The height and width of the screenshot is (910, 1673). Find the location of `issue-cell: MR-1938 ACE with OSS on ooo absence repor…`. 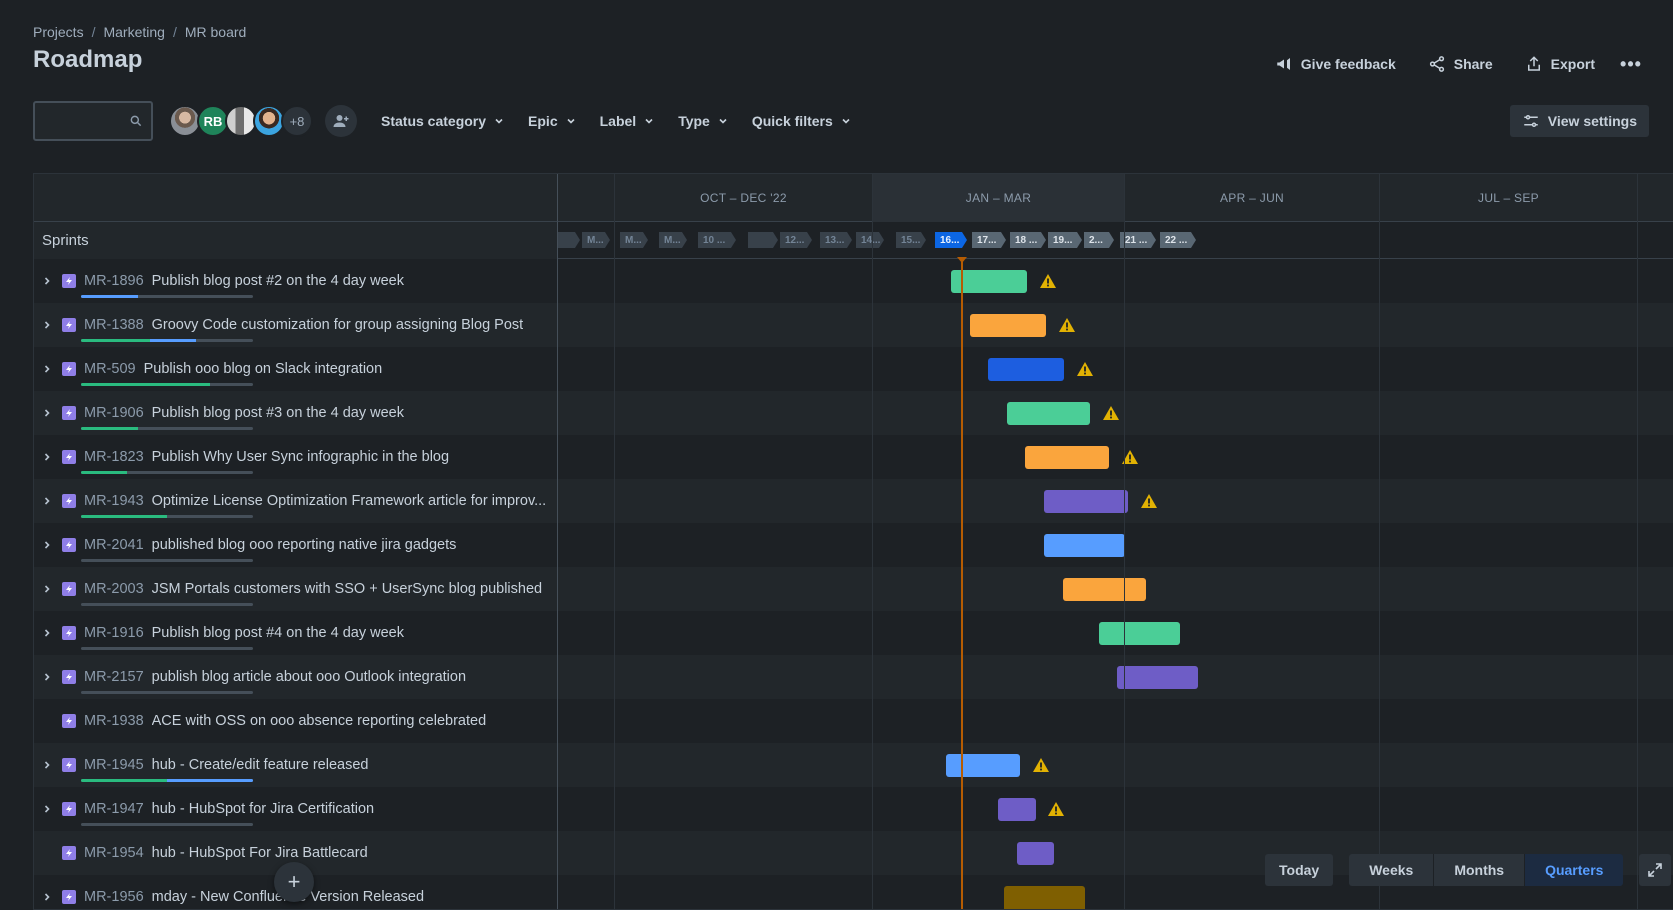

issue-cell: MR-1938 ACE with OSS on ooo absence repor… is located at coordinates (296, 721).